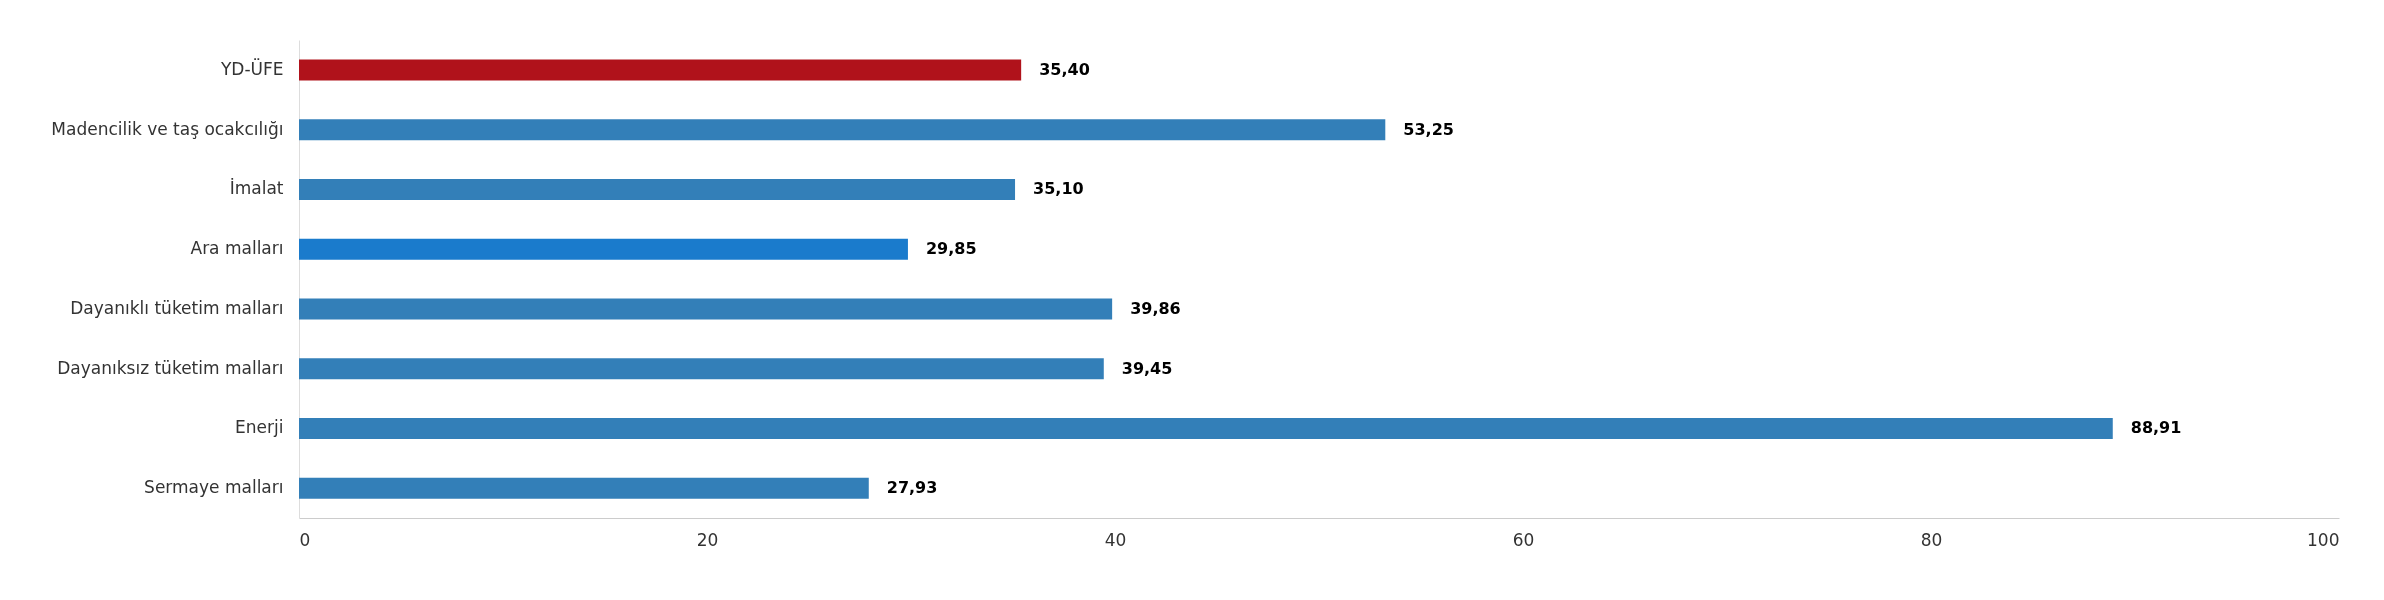 The image size is (2384, 600). What do you see at coordinates (214, 487) in the screenshot?
I see `y-tick-label: Sermaye malları` at bounding box center [214, 487].